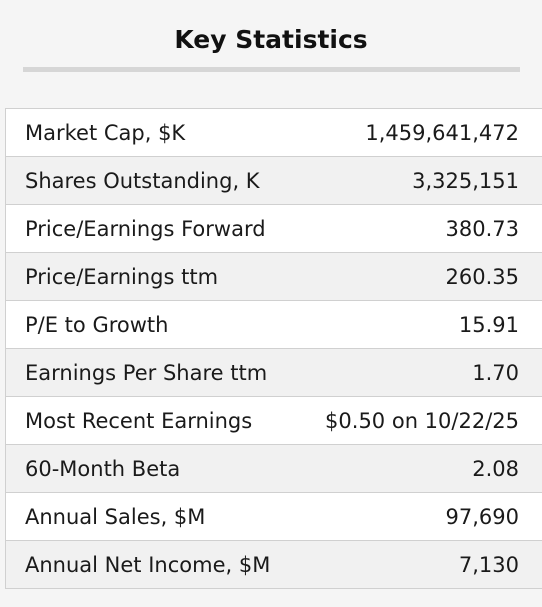 This screenshot has height=607, width=542. Describe the element at coordinates (273, 181) in the screenshot. I see `stat-row-shares-outstanding: Shares Outstanding, K 3,325,151` at that location.